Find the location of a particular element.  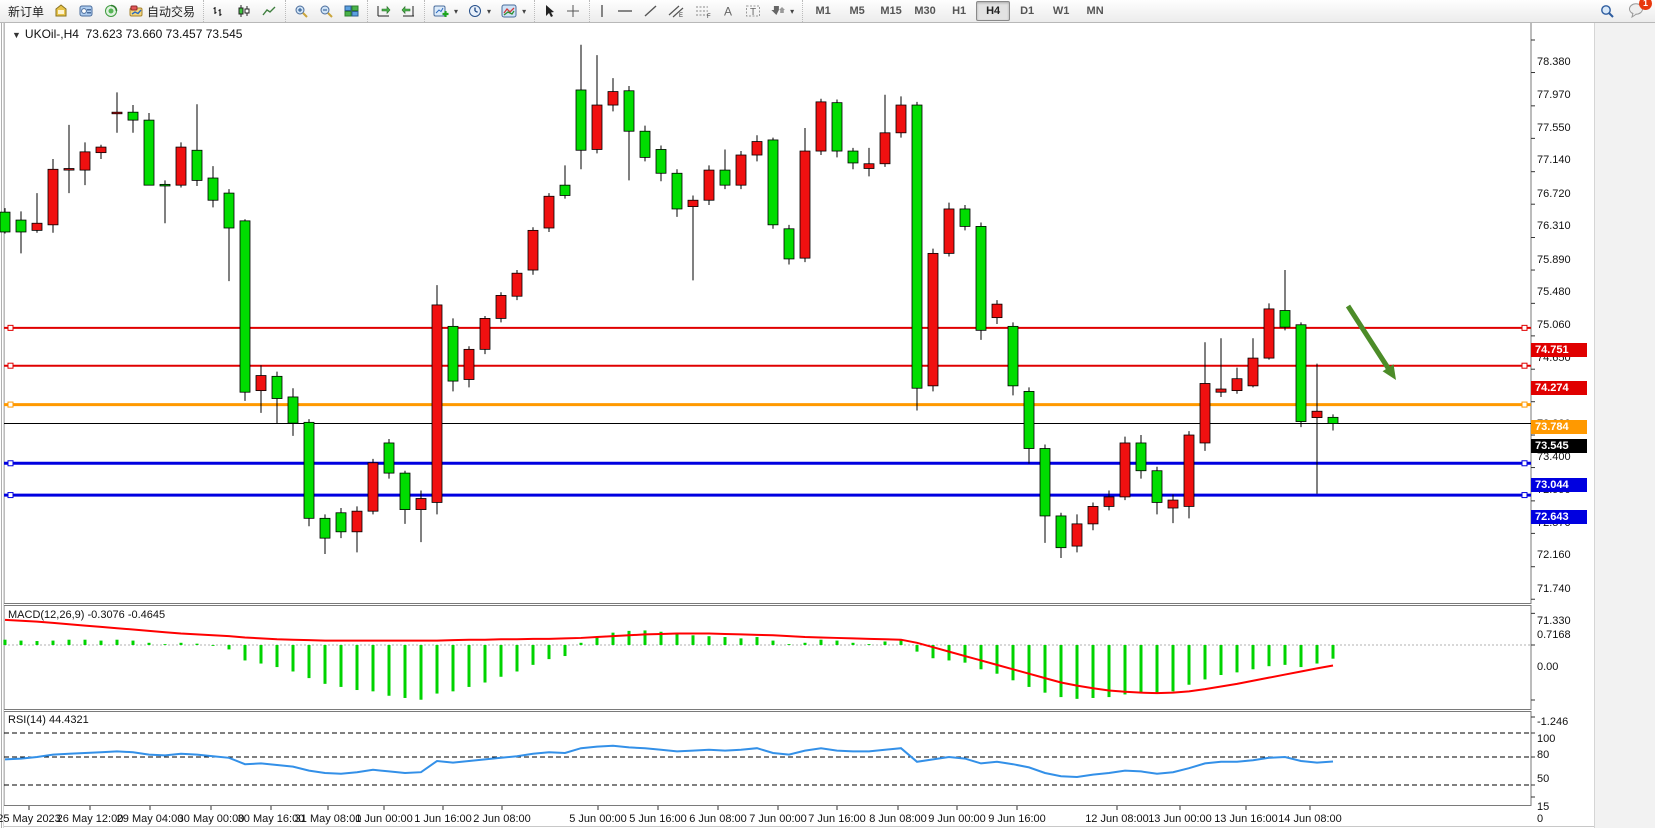

equidistant-channel-icon: E is located at coordinates (676, 11).